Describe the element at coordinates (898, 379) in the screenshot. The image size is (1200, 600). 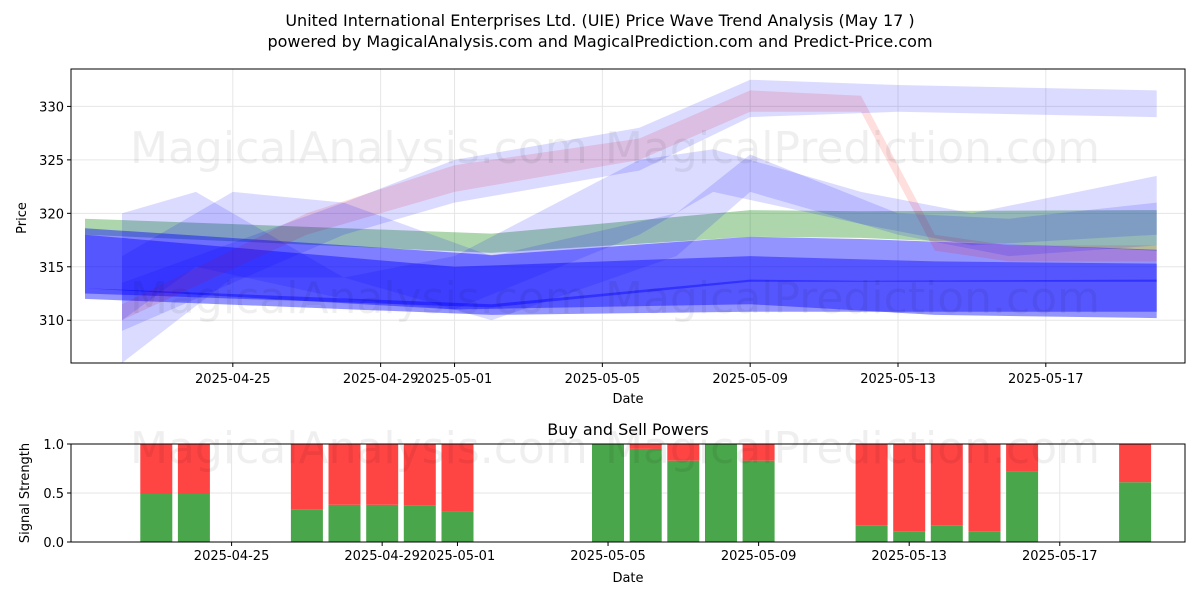
I see `price-x-tick-label: 2025-05-13` at that location.